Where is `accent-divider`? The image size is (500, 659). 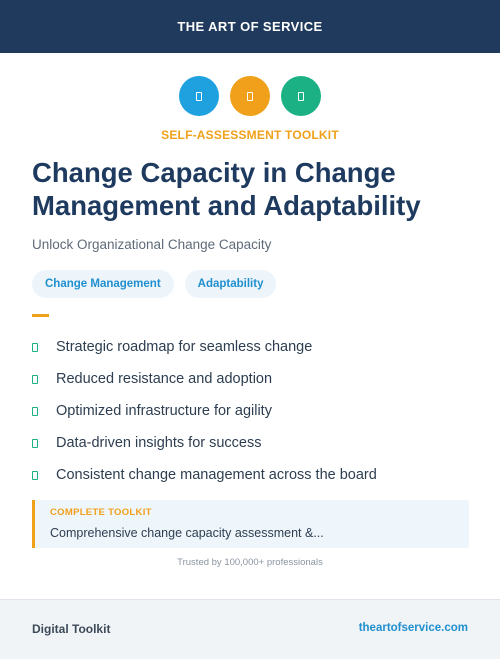
accent-divider is located at coordinates (40, 315).